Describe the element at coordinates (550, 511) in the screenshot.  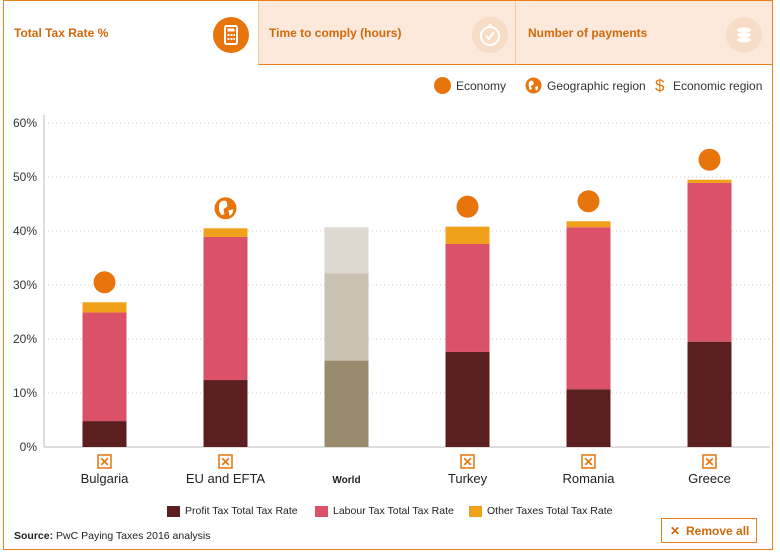
I see `legend-label: Other Taxes Total Tax Rate` at that location.